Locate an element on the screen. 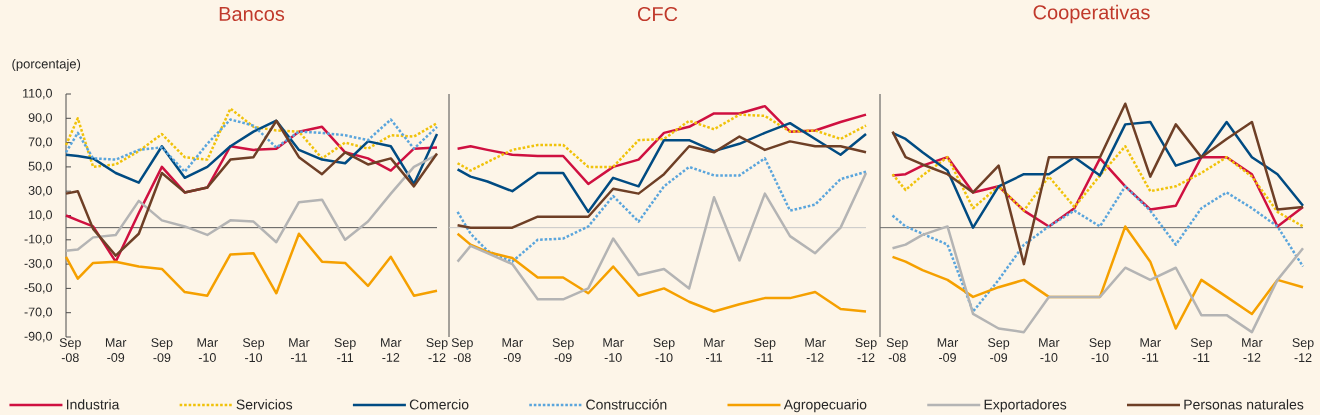 The width and height of the screenshot is (1320, 415). chart-title: CFC is located at coordinates (657, 14).